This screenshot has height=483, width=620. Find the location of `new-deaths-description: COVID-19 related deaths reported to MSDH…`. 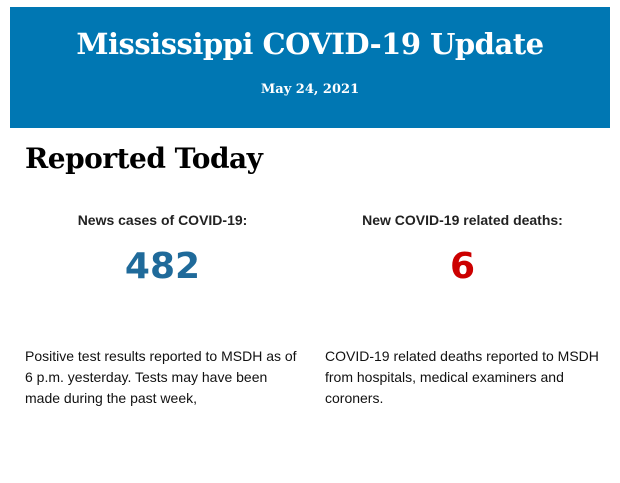

new-deaths-description: COVID-19 related deaths reported to MSDH… is located at coordinates (462, 377).